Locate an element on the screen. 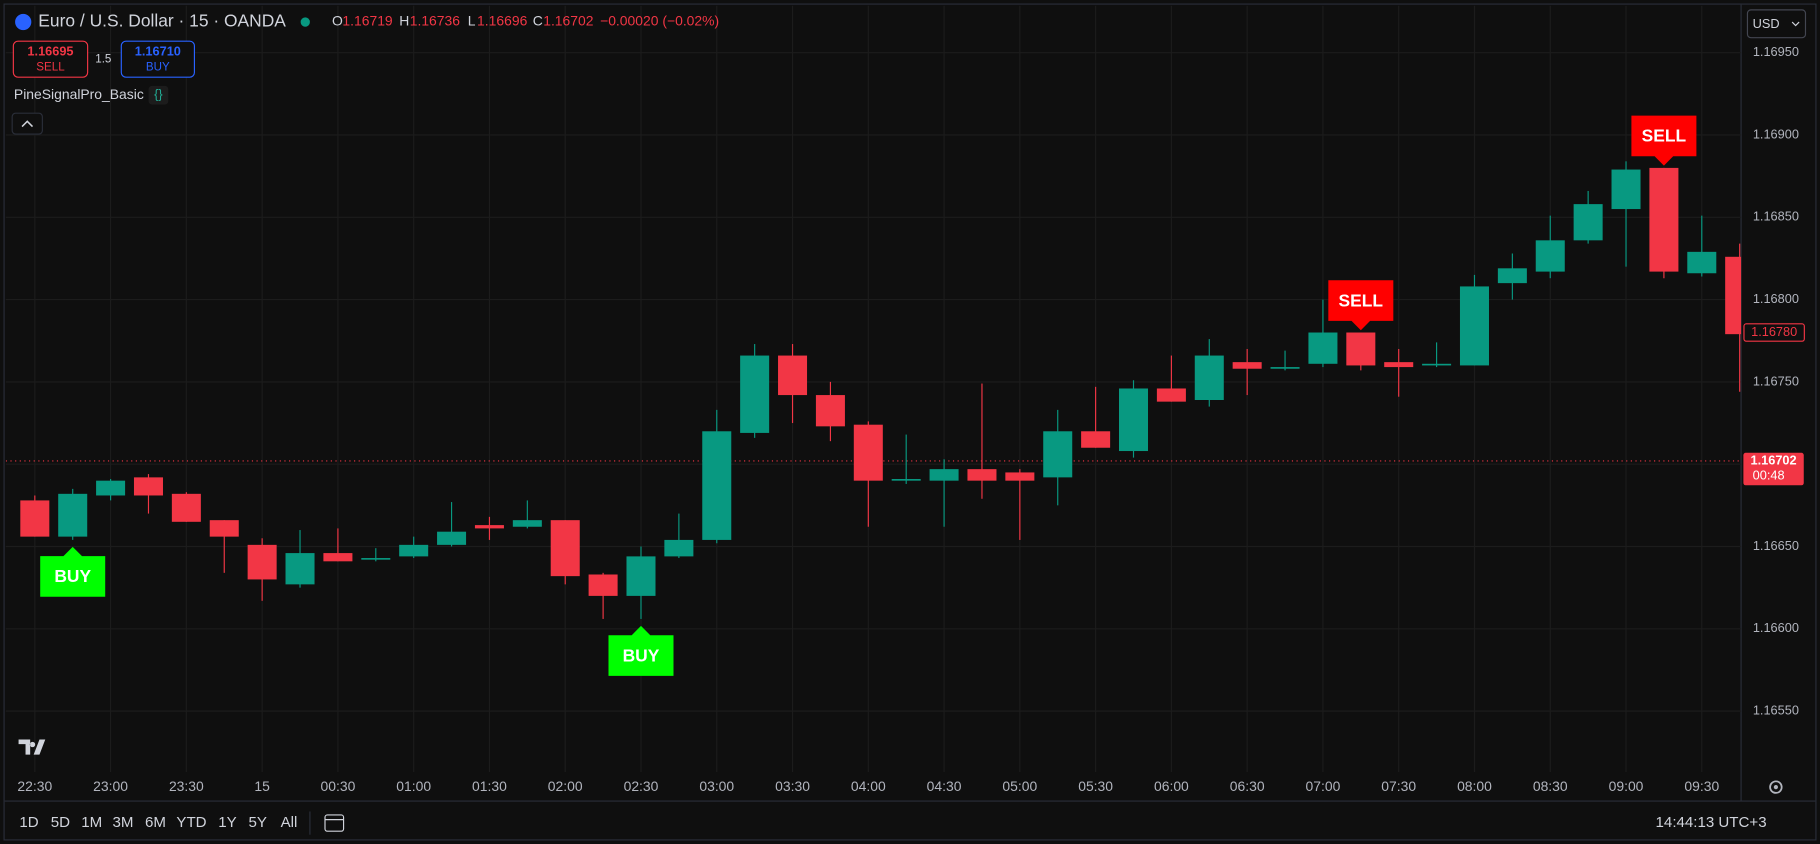 The image size is (1820, 844). ohlc-value: 1.16696 is located at coordinates (502, 21).